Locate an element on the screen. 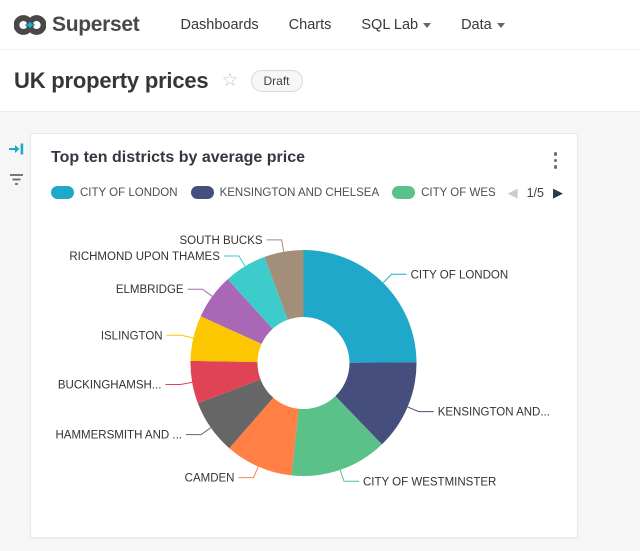 This screenshot has width=640, height=551. dashboard-header: UK property prices ☆ Draft is located at coordinates (320, 81).